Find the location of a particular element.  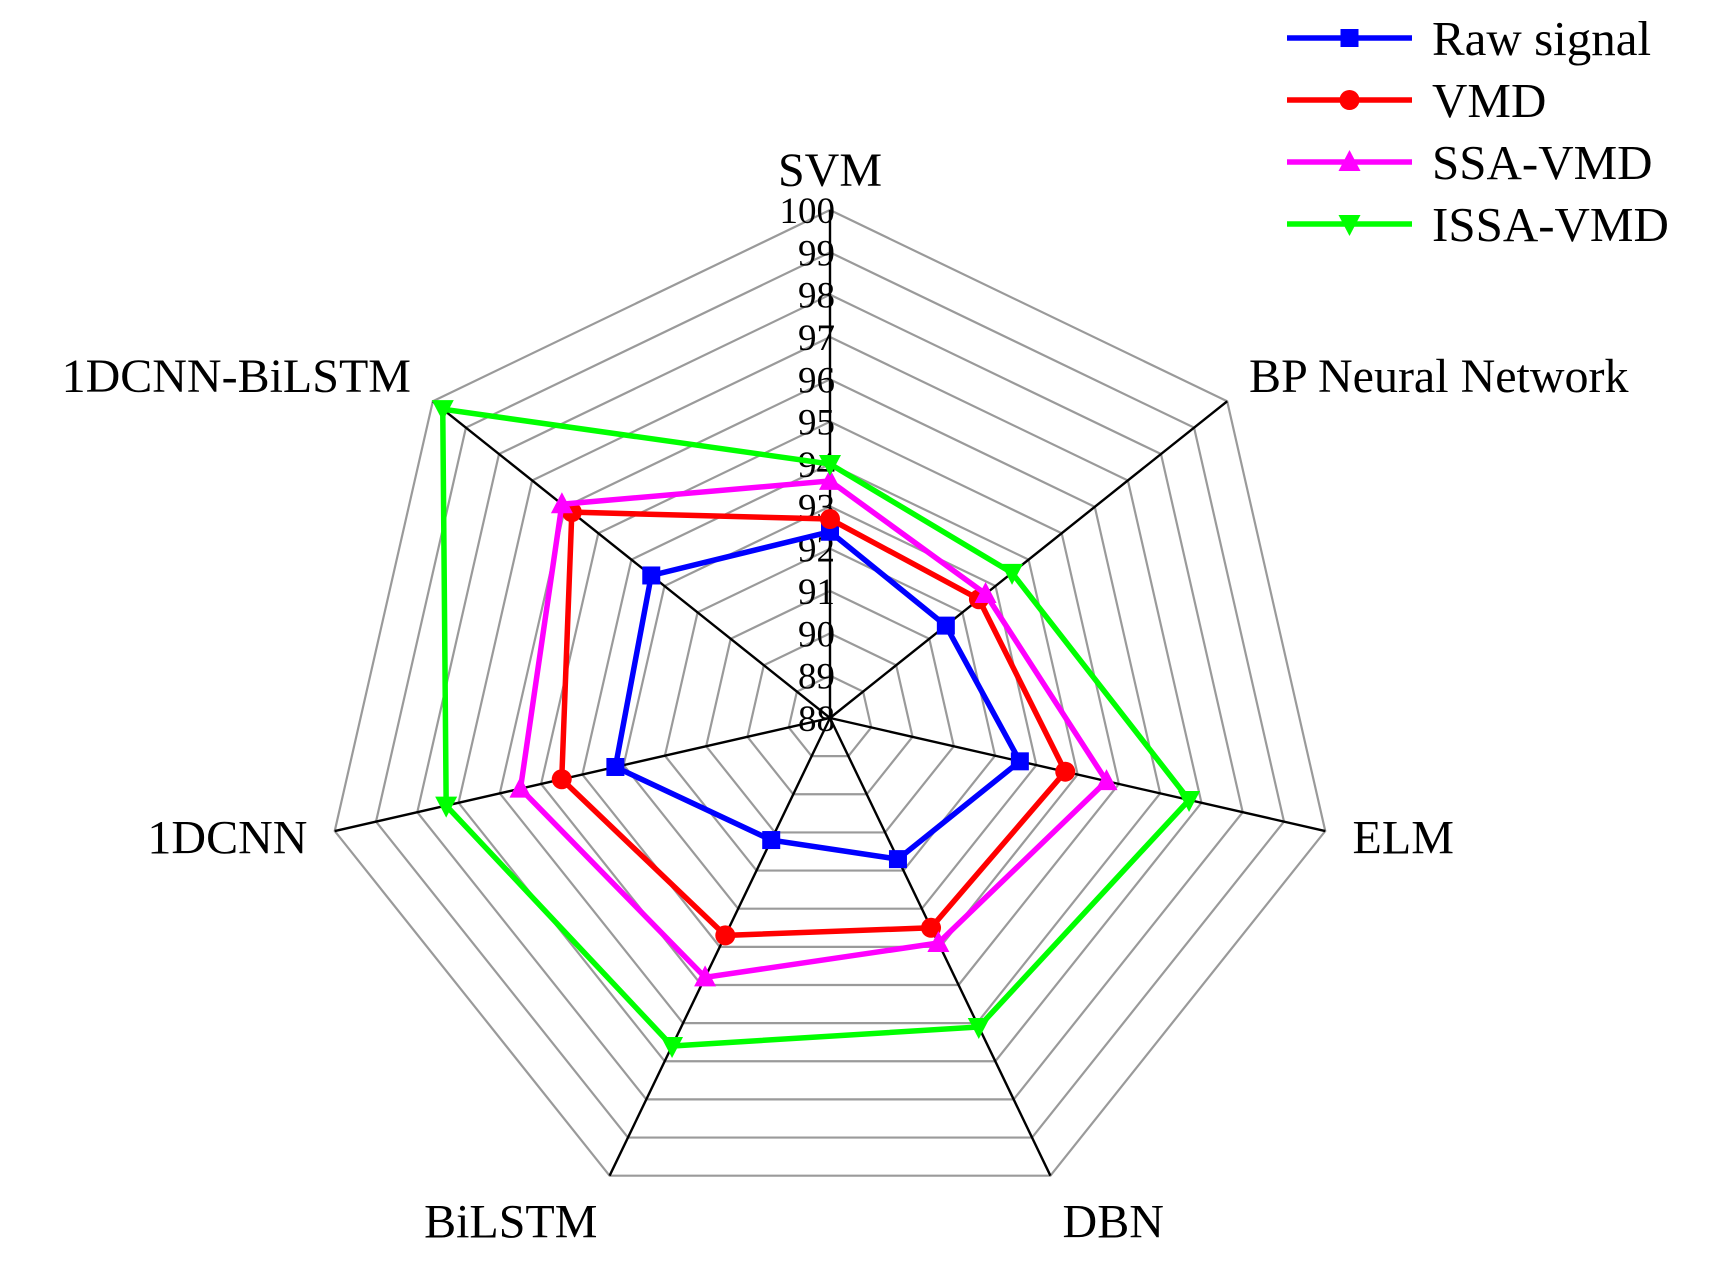

spoke-1dcnn-bilstm is located at coordinates (631, 559).